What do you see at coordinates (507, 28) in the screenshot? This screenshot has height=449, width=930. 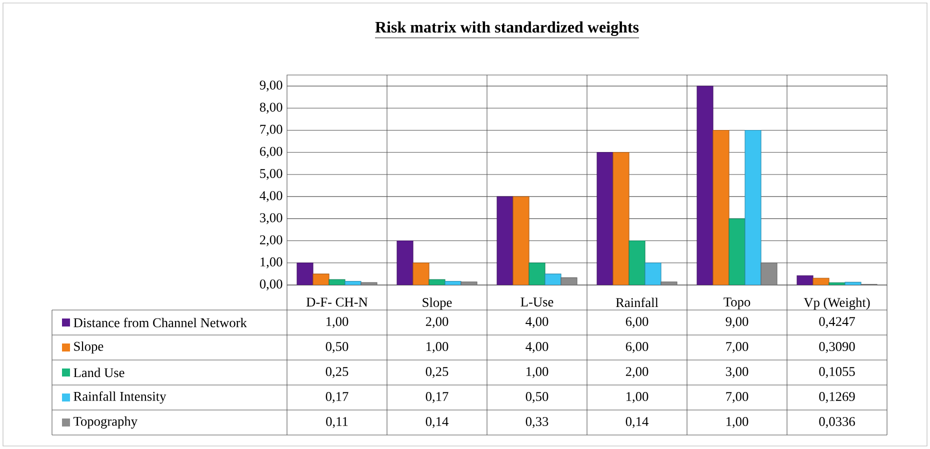 I see `chart-title: Risk matrix with standardized weights` at bounding box center [507, 28].